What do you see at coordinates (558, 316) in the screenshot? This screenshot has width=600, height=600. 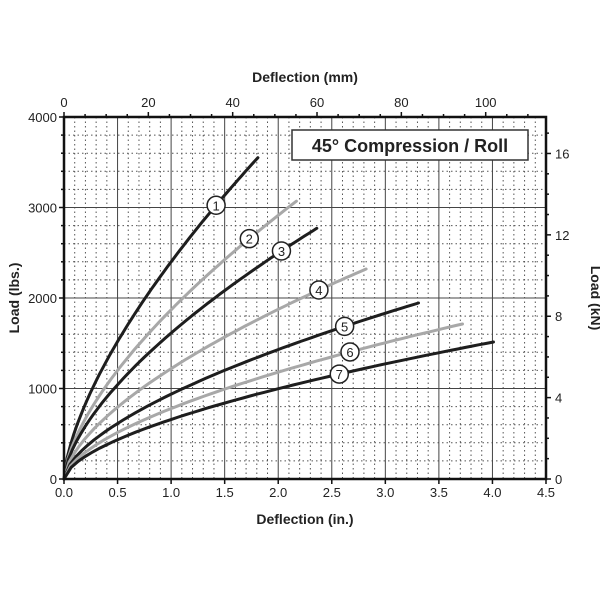 I see `y2-tick-label: 8` at bounding box center [558, 316].